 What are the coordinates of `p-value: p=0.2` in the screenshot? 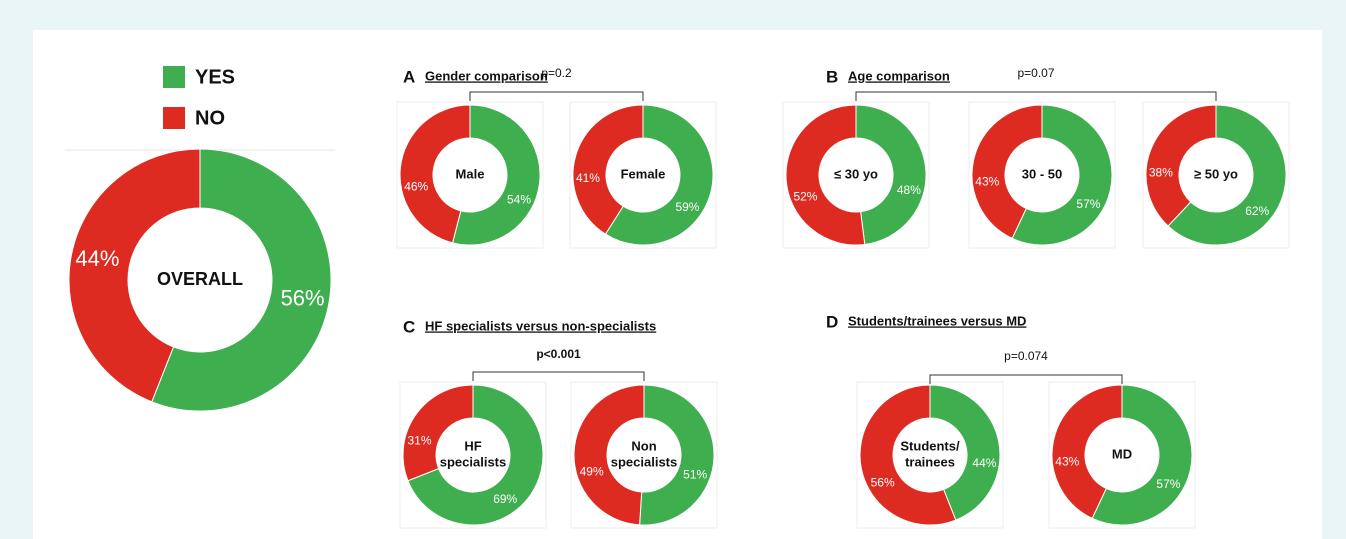 It's located at (556, 73).